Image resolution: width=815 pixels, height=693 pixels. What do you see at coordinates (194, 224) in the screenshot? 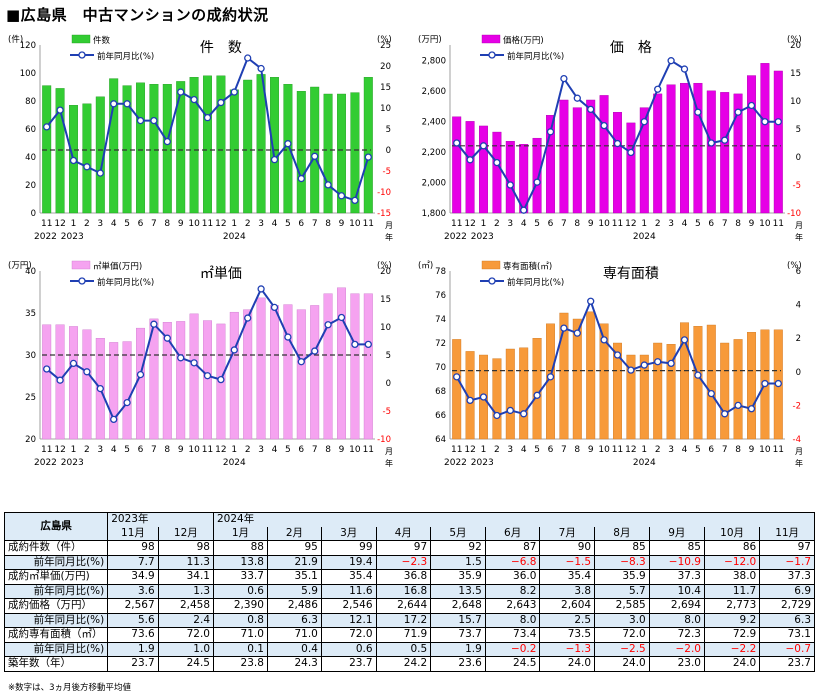
I see `x-tick-label: 10` at bounding box center [194, 224].